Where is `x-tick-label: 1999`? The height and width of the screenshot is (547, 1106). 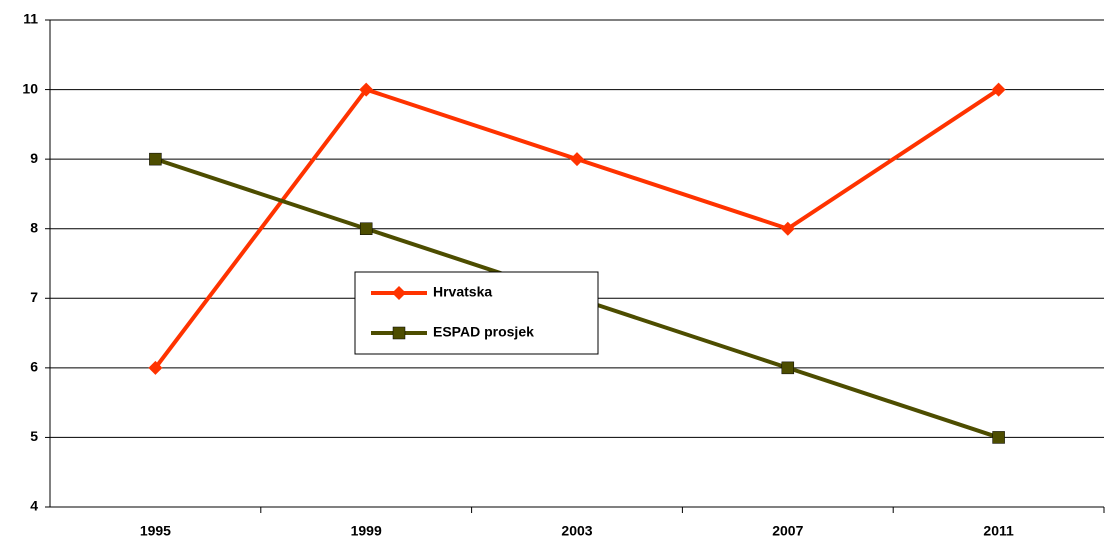 x-tick-label: 1999 is located at coordinates (366, 531).